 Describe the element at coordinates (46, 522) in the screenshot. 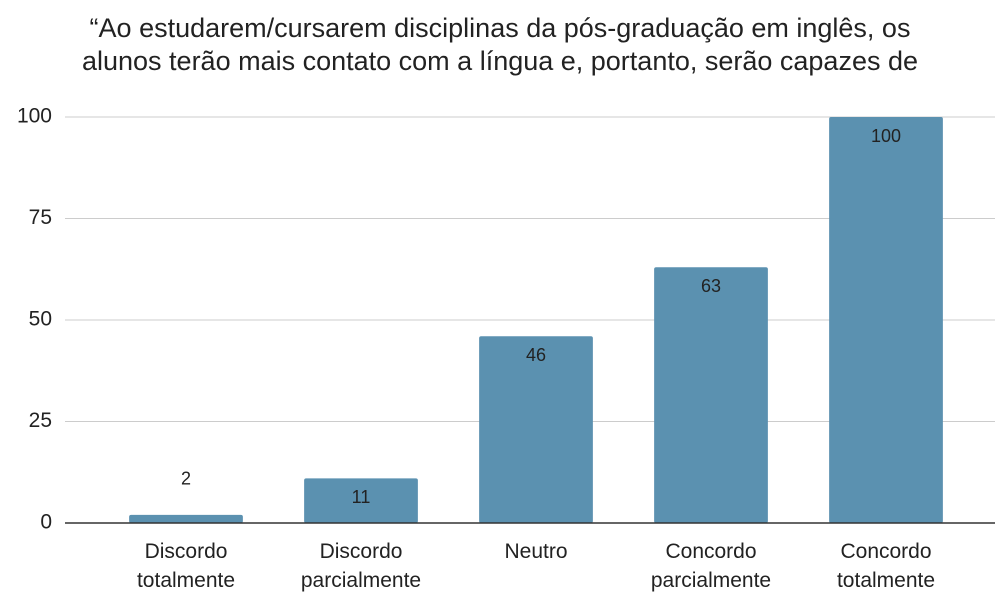

I see `y-tick-label: 0` at that location.